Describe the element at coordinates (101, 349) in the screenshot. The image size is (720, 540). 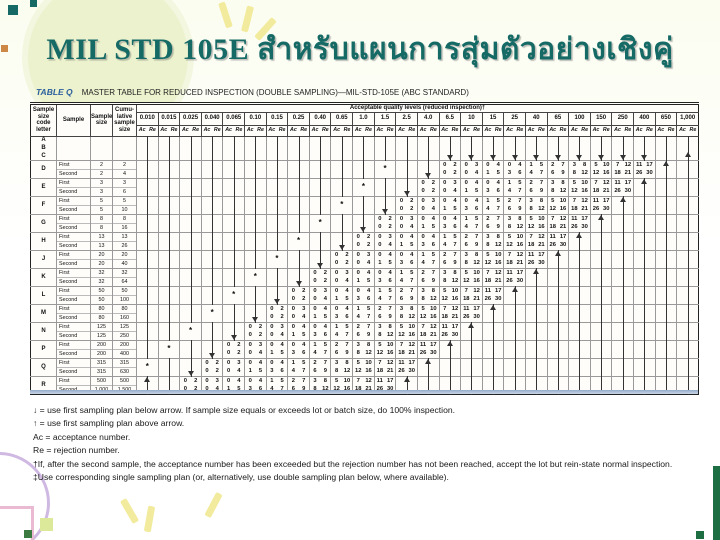
I see `sample-info-cell: 200 200` at that location.